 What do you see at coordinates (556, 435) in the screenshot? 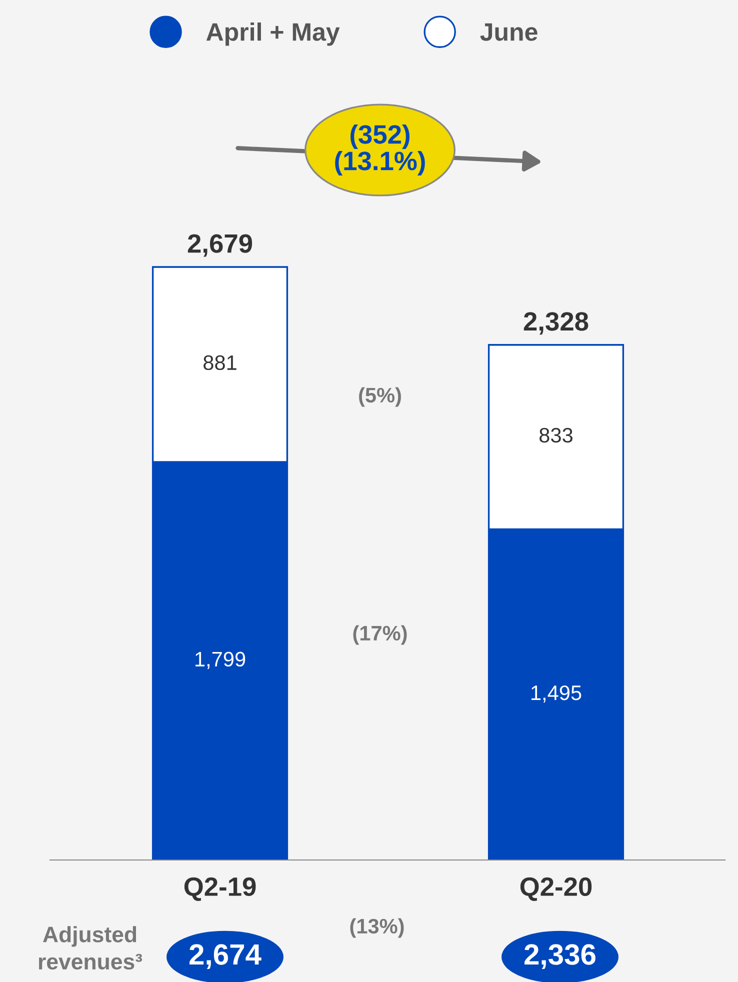
I see `data-label: 833` at bounding box center [556, 435].